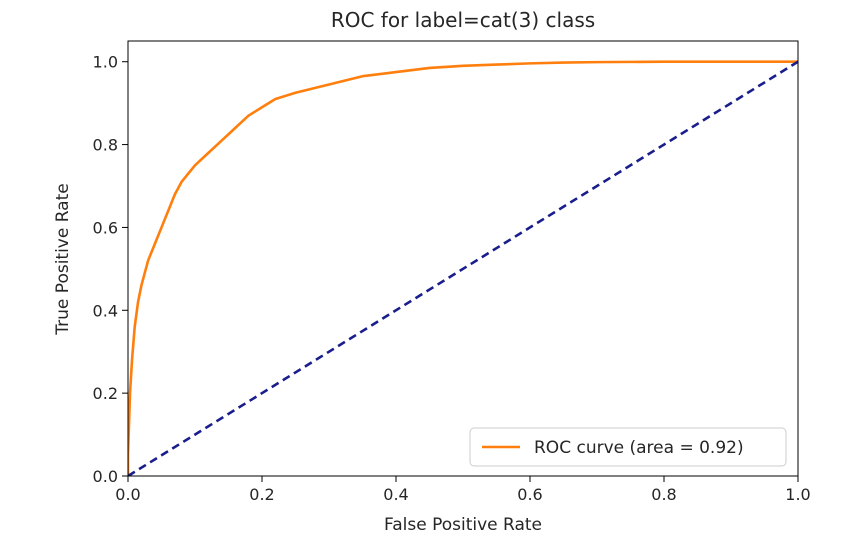 The height and width of the screenshot is (554, 868). What do you see at coordinates (105, 145) in the screenshot?
I see `y-tick-label: 0.8` at bounding box center [105, 145].